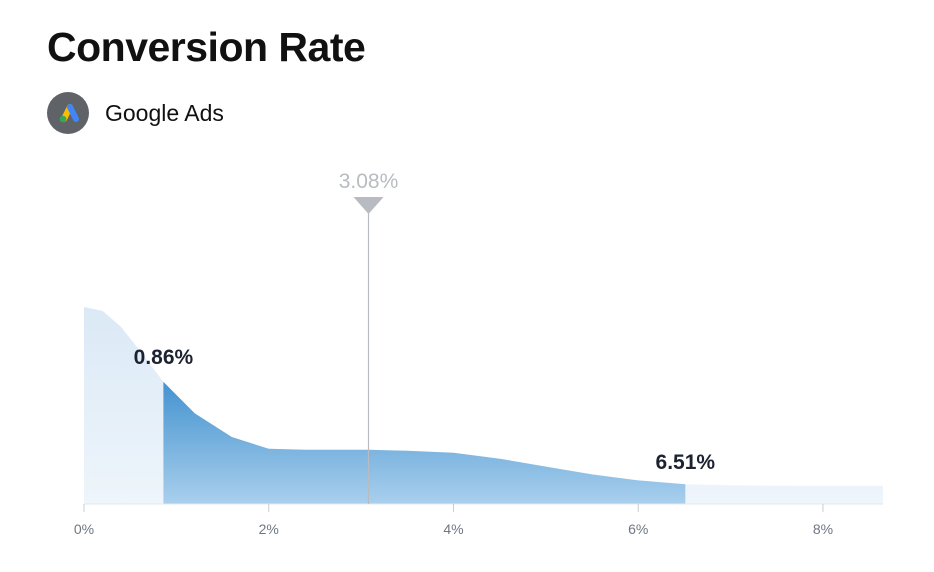  Describe the element at coordinates (269, 529) in the screenshot. I see `x-tick-label: 2%` at that location.